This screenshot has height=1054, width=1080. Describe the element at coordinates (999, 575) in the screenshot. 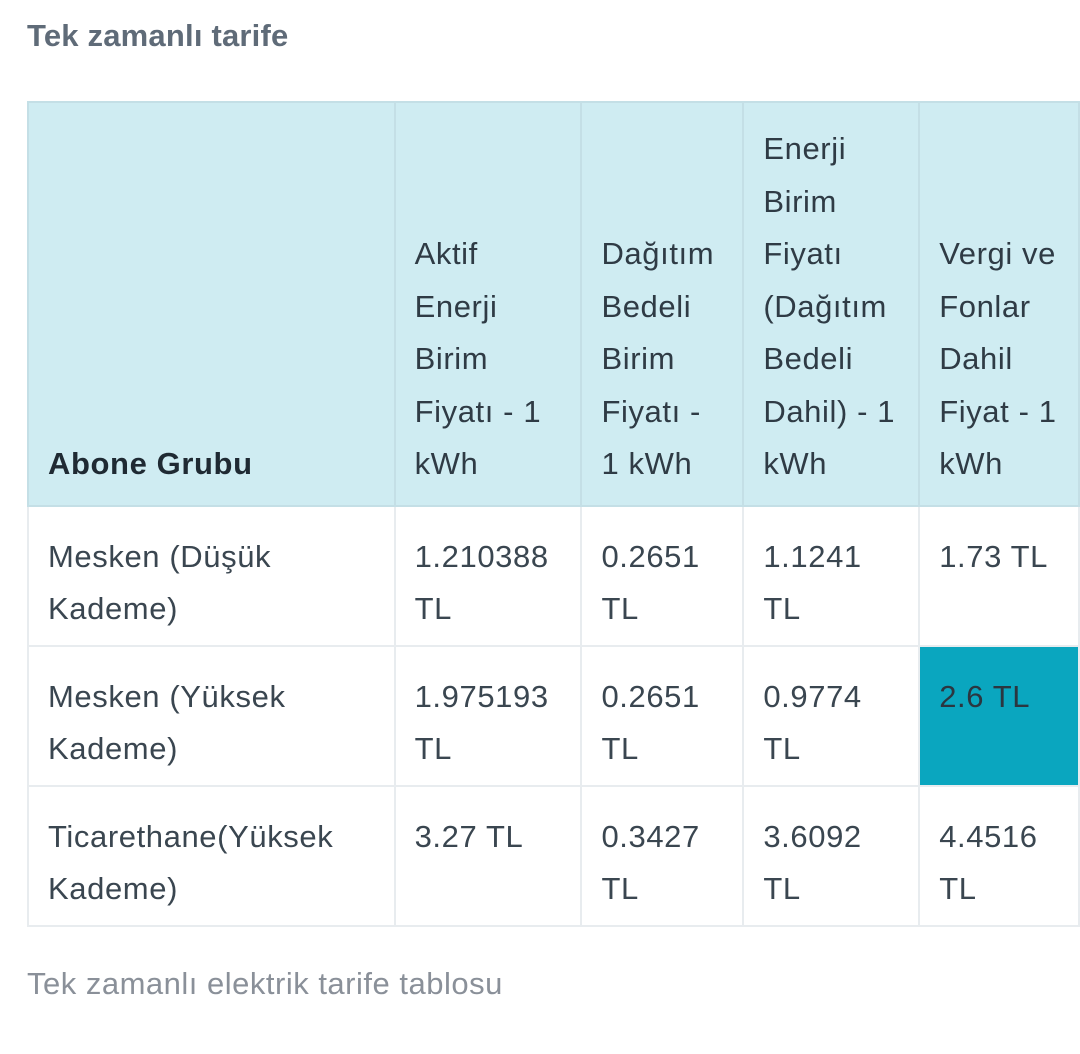

I see `table-cell: 1.73 TL` at that location.